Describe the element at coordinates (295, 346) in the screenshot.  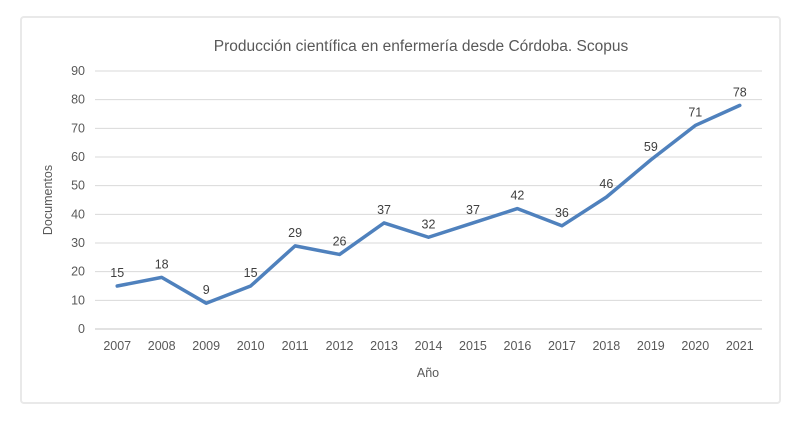
I see `x-tick-label: 2011` at that location.